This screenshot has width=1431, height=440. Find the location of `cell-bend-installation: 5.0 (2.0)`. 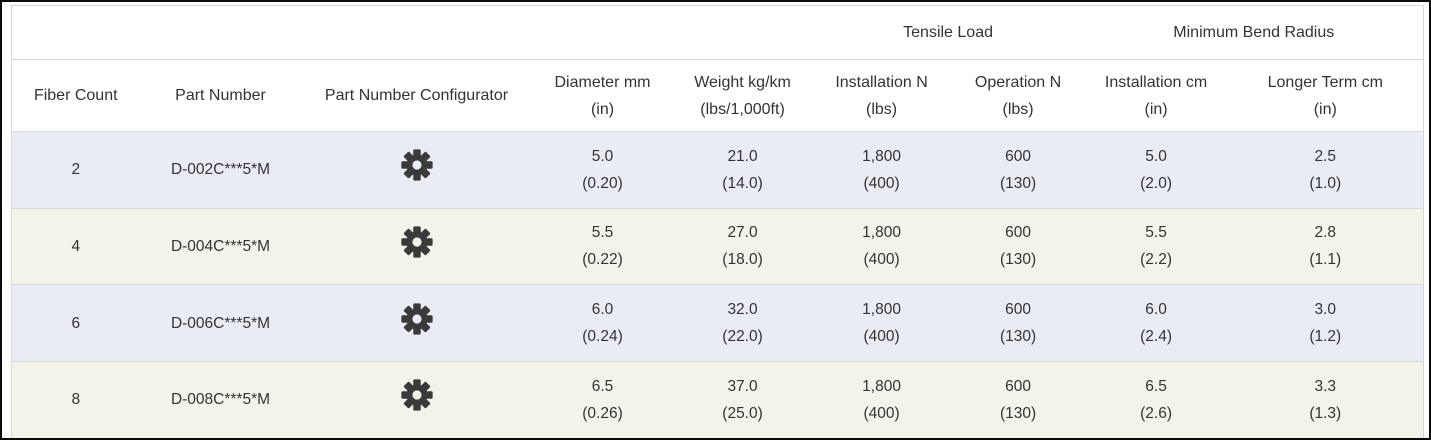

cell-bend-installation: 5.0 (2.0) is located at coordinates (1156, 170).